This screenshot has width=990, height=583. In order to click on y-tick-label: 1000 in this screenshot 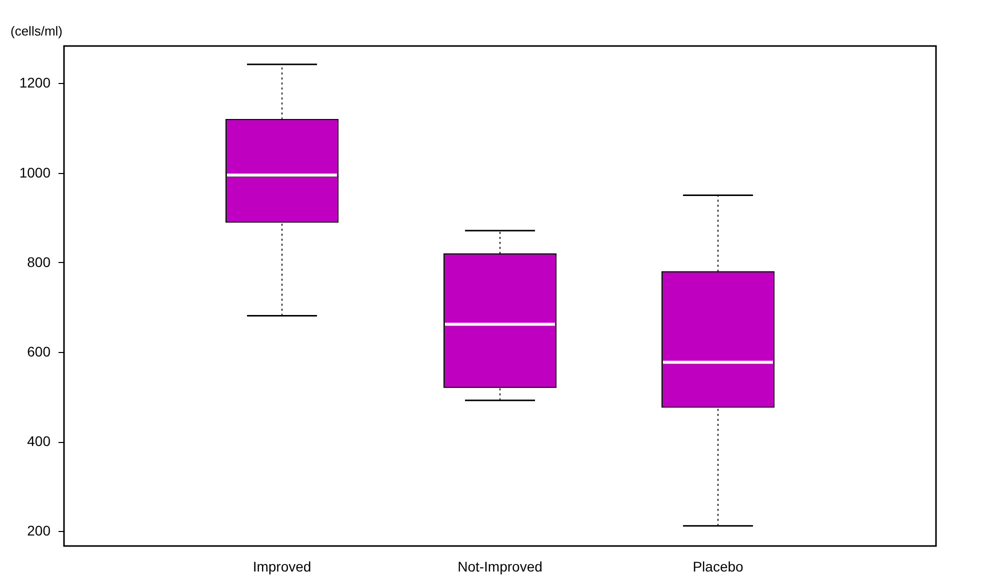, I will do `click(35, 172)`.